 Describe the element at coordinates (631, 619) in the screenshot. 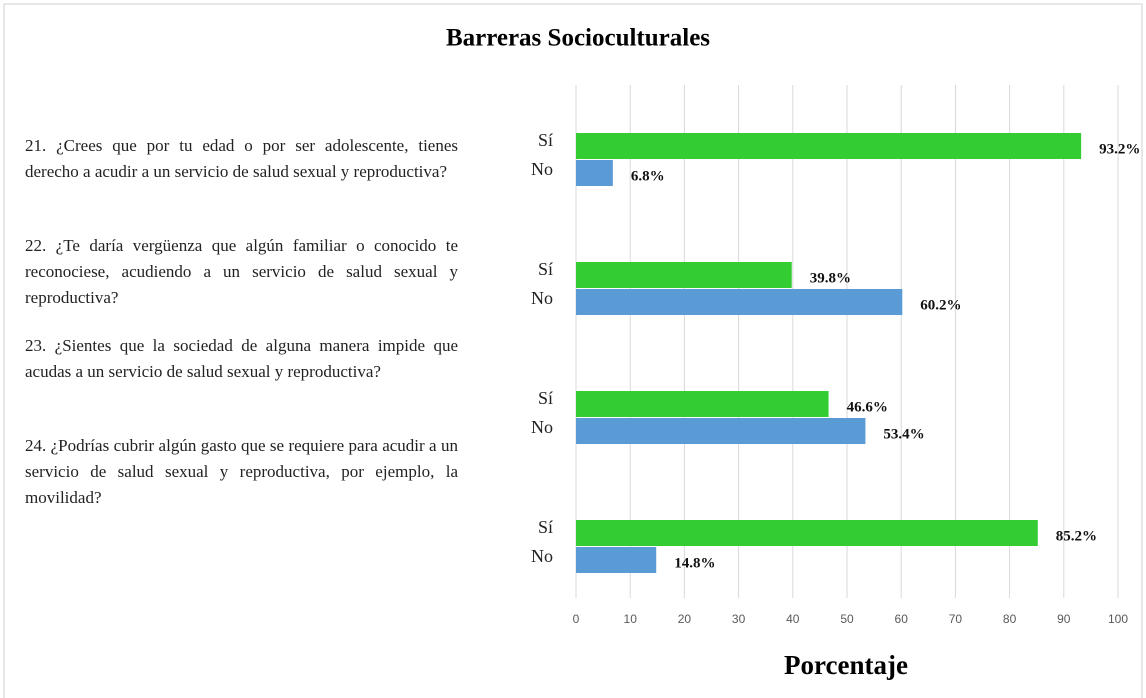

I see `x-tick-label: 10` at that location.